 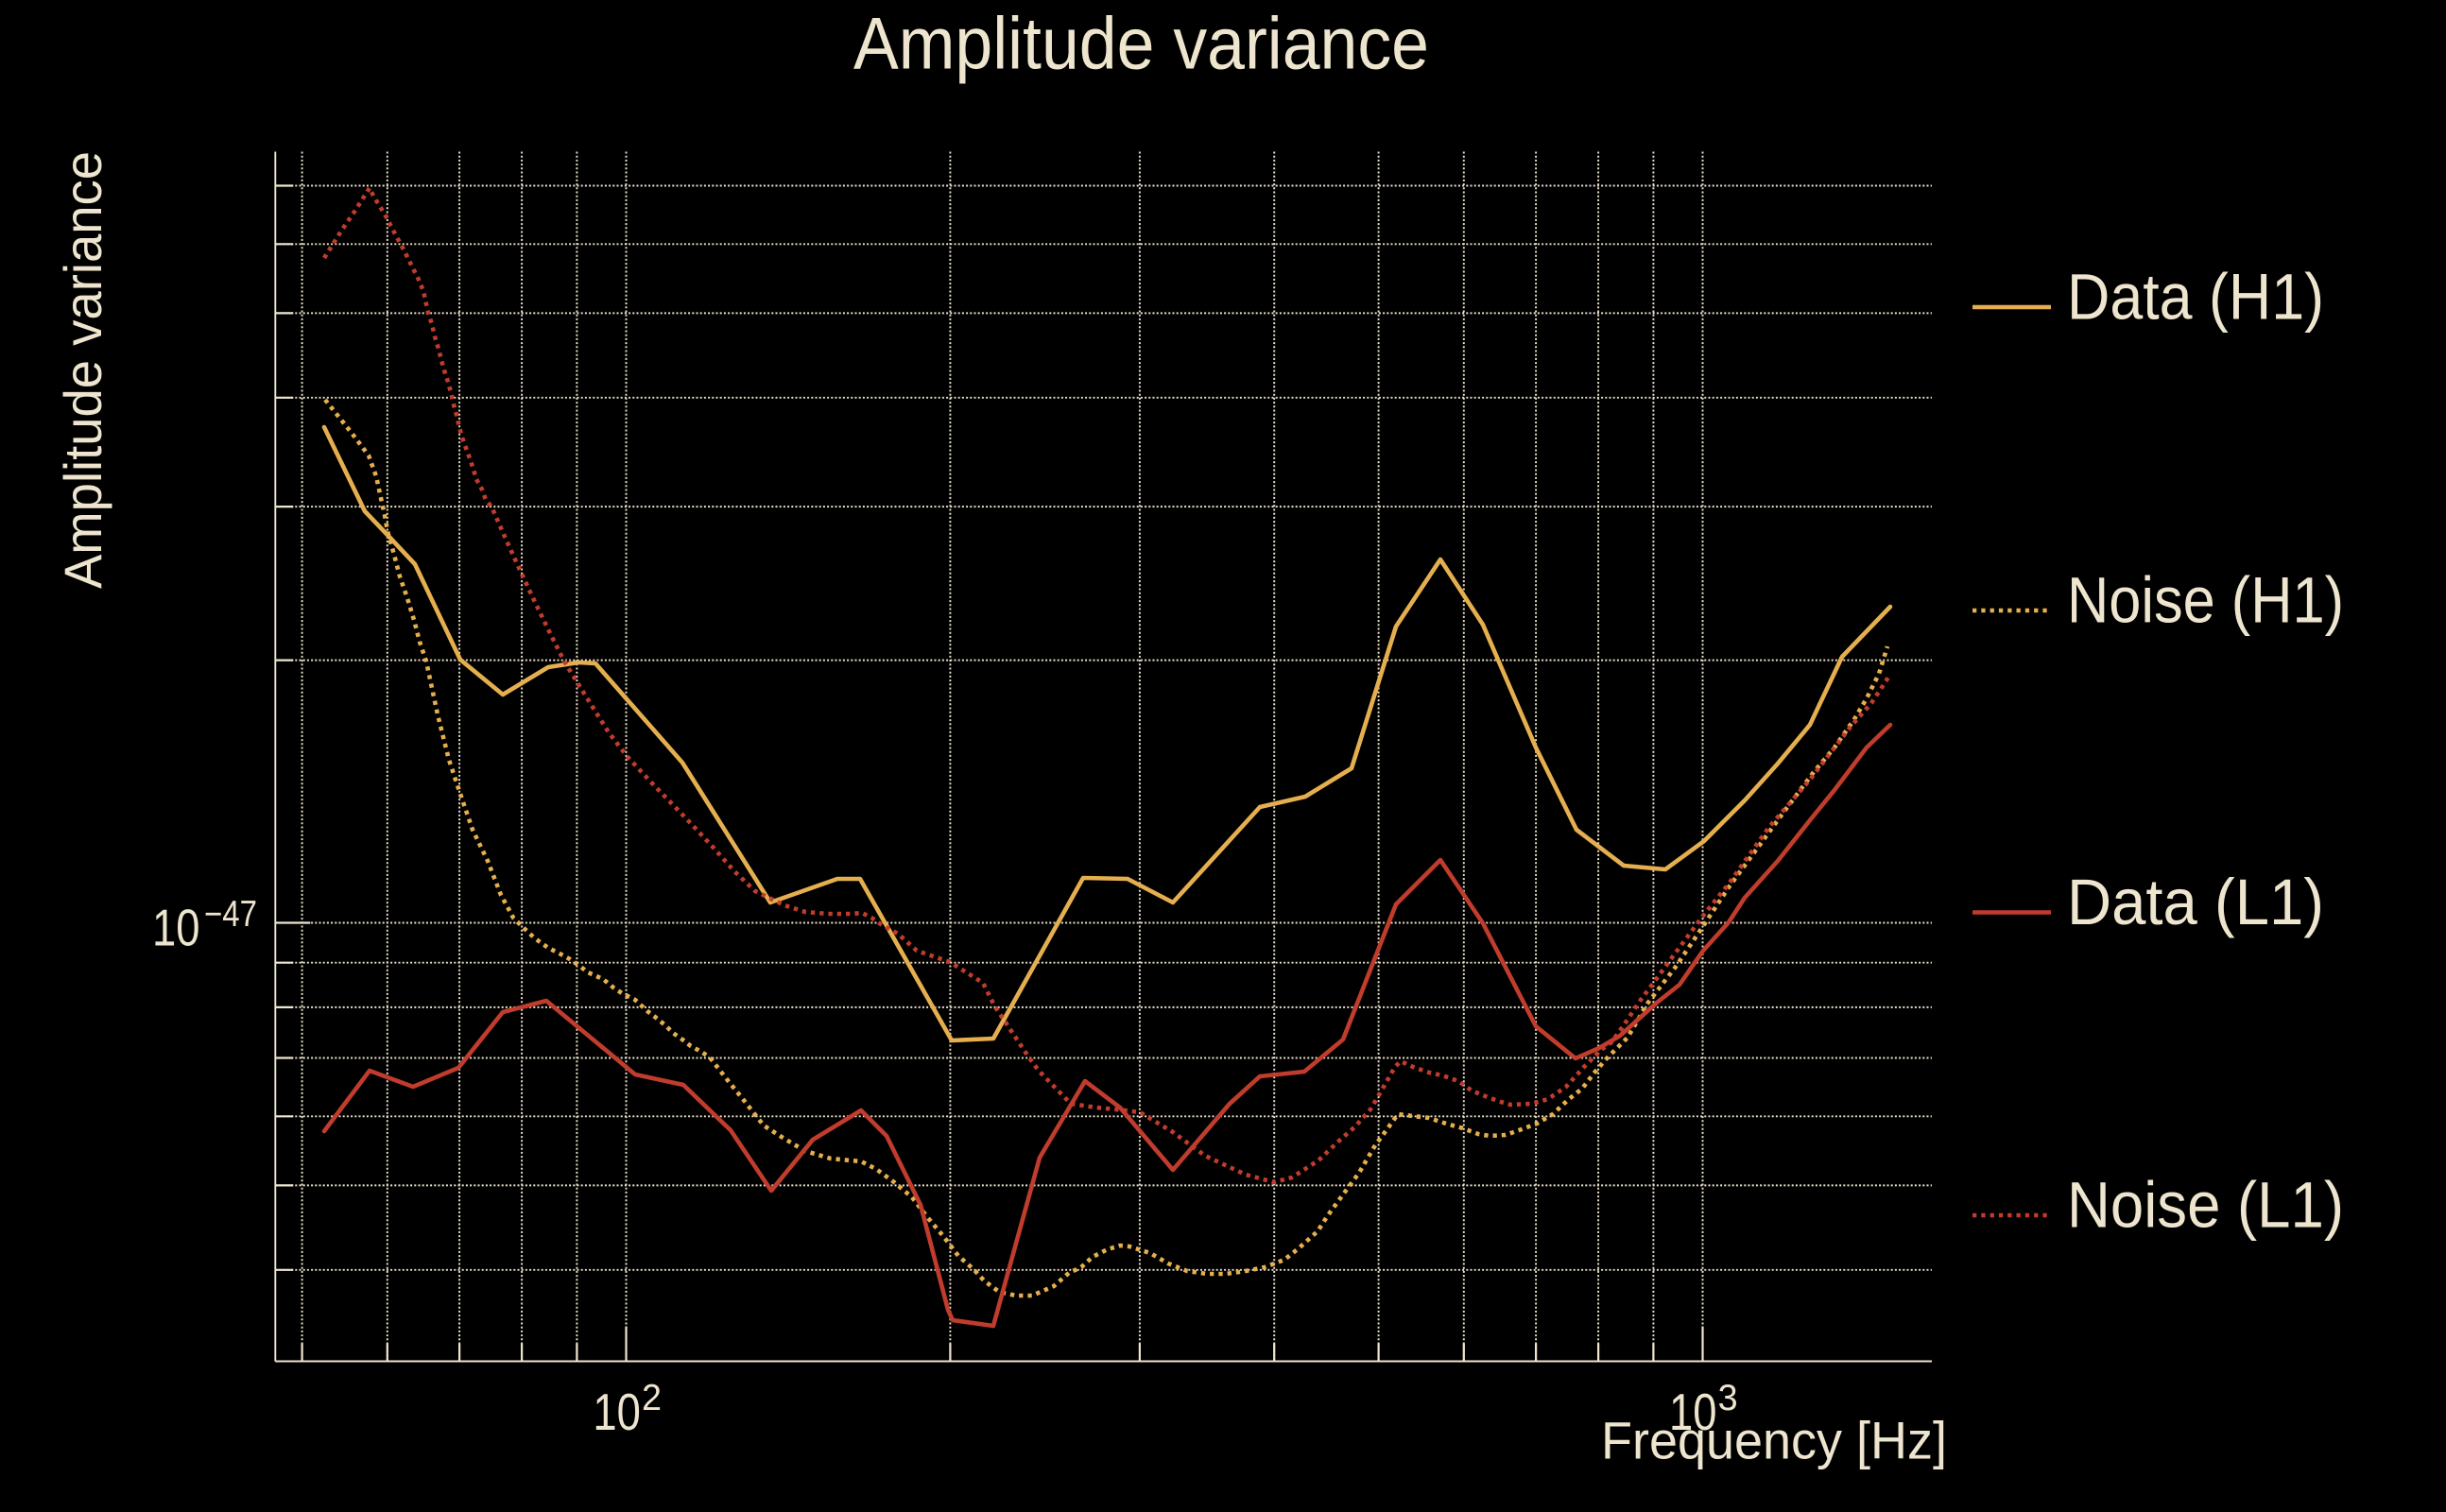 I want to click on svg-text: Data (H1), so click(x=2195, y=296).